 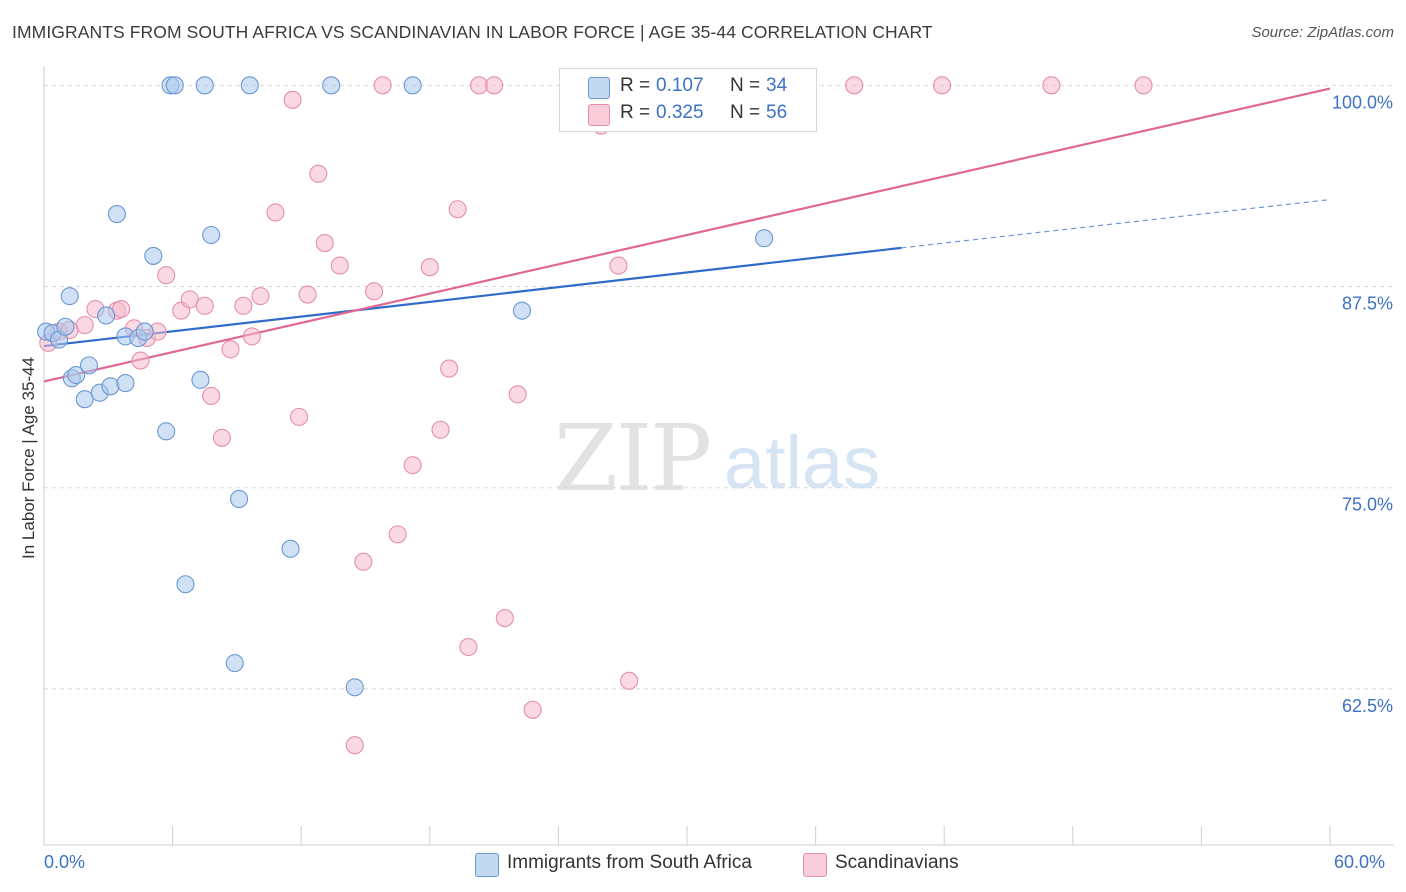 I want to click on y-tick-labels: 62.5% 75.0% 87.5% 100.0%, so click(x=1362, y=404).